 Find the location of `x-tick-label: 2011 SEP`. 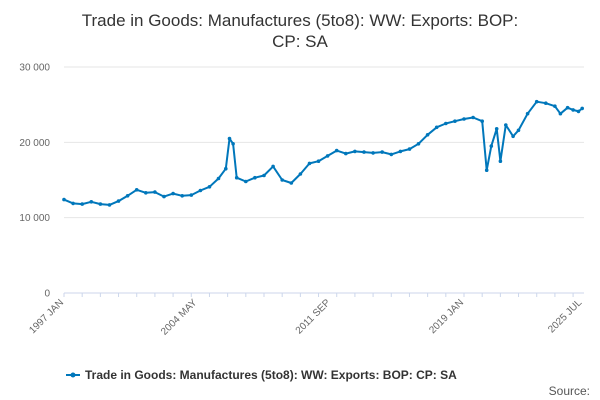

x-tick-label: 2011 SEP is located at coordinates (313, 316).